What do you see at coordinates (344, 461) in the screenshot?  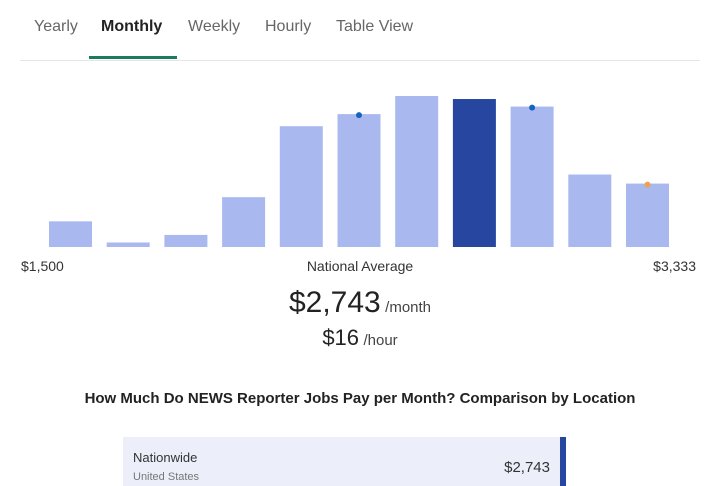 I see `location-row: Nationwide United States $2,743` at bounding box center [344, 461].